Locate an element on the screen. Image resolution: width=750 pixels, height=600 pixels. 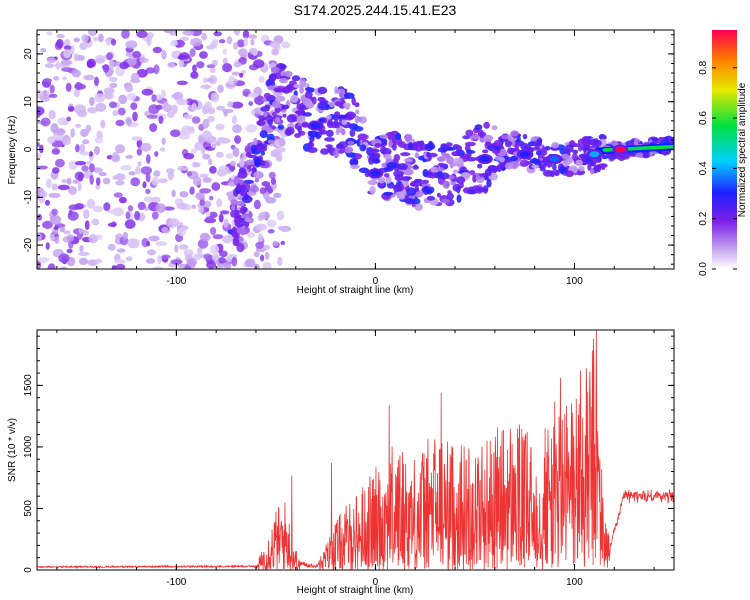
colorbar-ticks: 0.0 0.2 0.4 0.6 0.8 is located at coordinates (717, 168).